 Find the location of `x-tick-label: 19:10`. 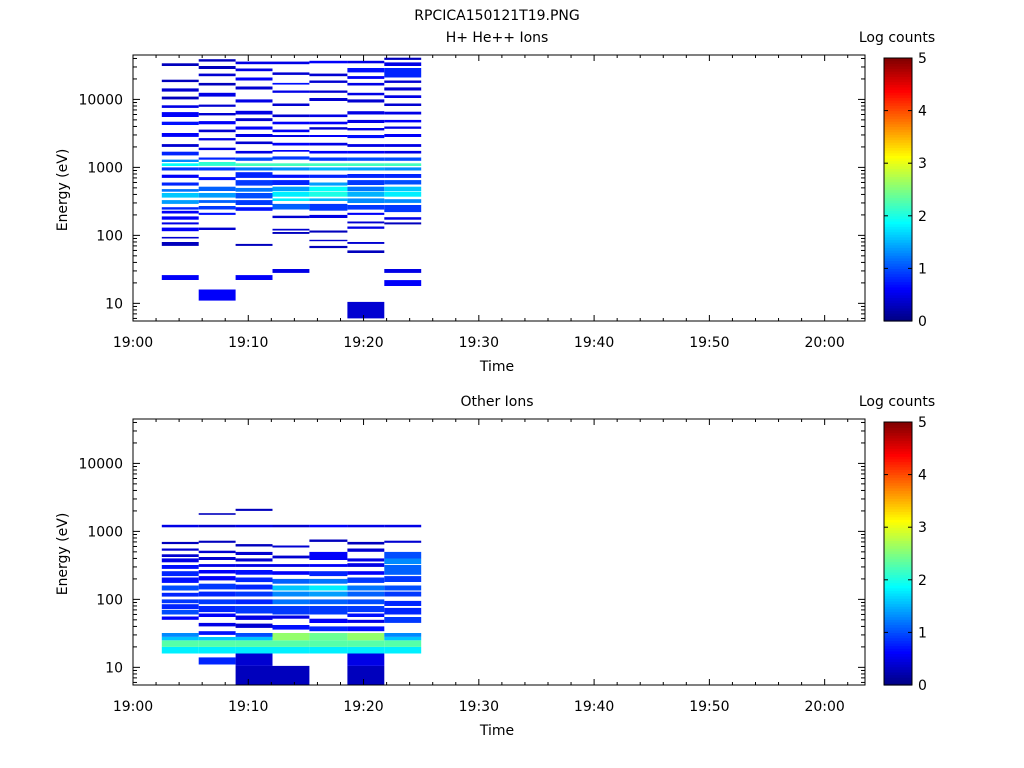

x-tick-label: 19:10 is located at coordinates (248, 707).